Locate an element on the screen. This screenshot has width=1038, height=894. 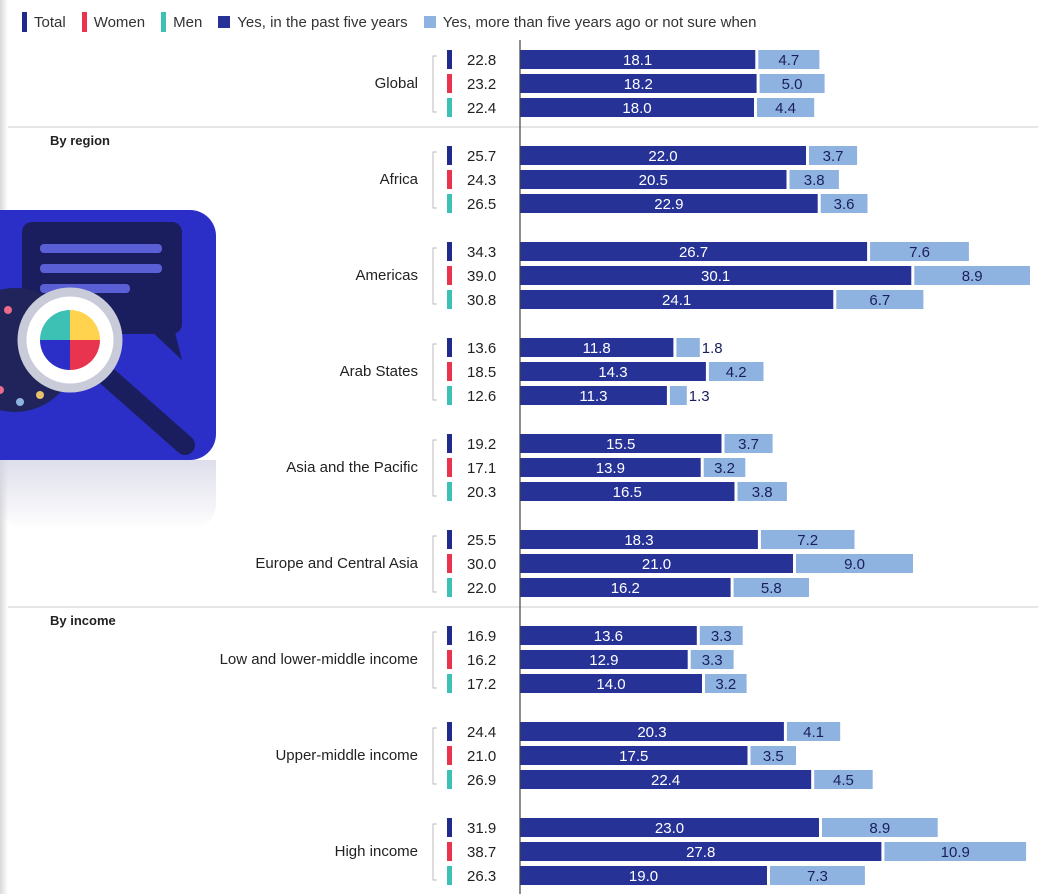
legend-recent-swatch is located at coordinates (224, 22).